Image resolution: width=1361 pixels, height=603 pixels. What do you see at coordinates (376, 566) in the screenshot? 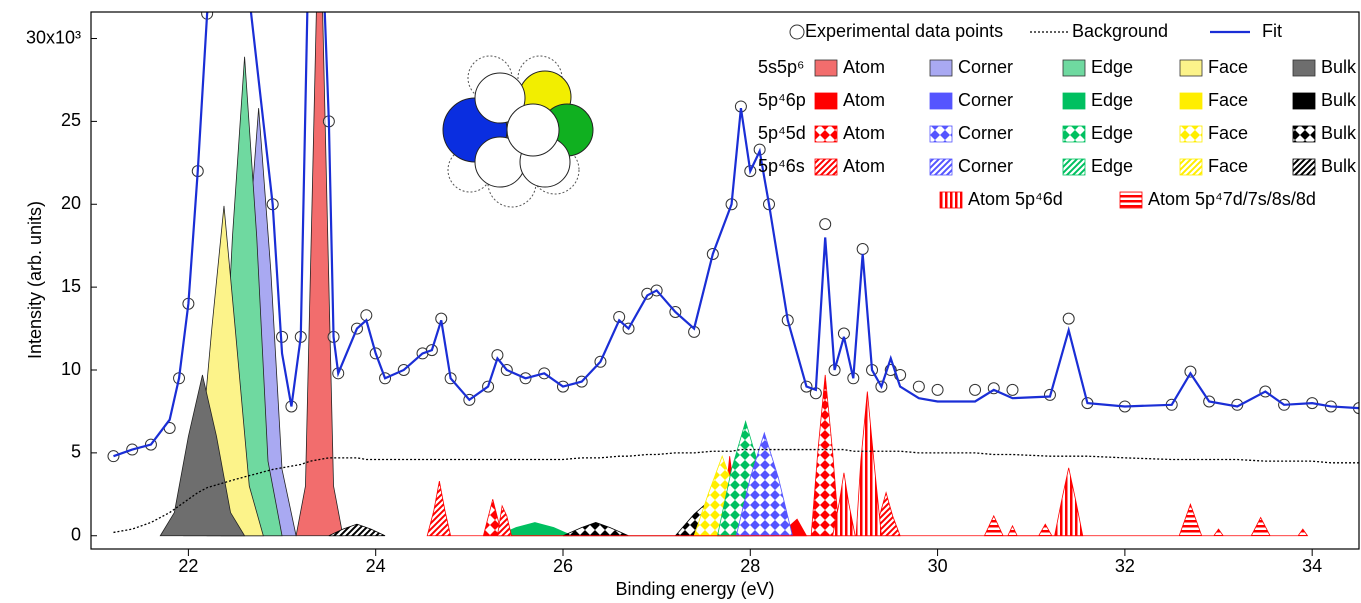
I see `x-tick-label: 24` at bounding box center [376, 566].